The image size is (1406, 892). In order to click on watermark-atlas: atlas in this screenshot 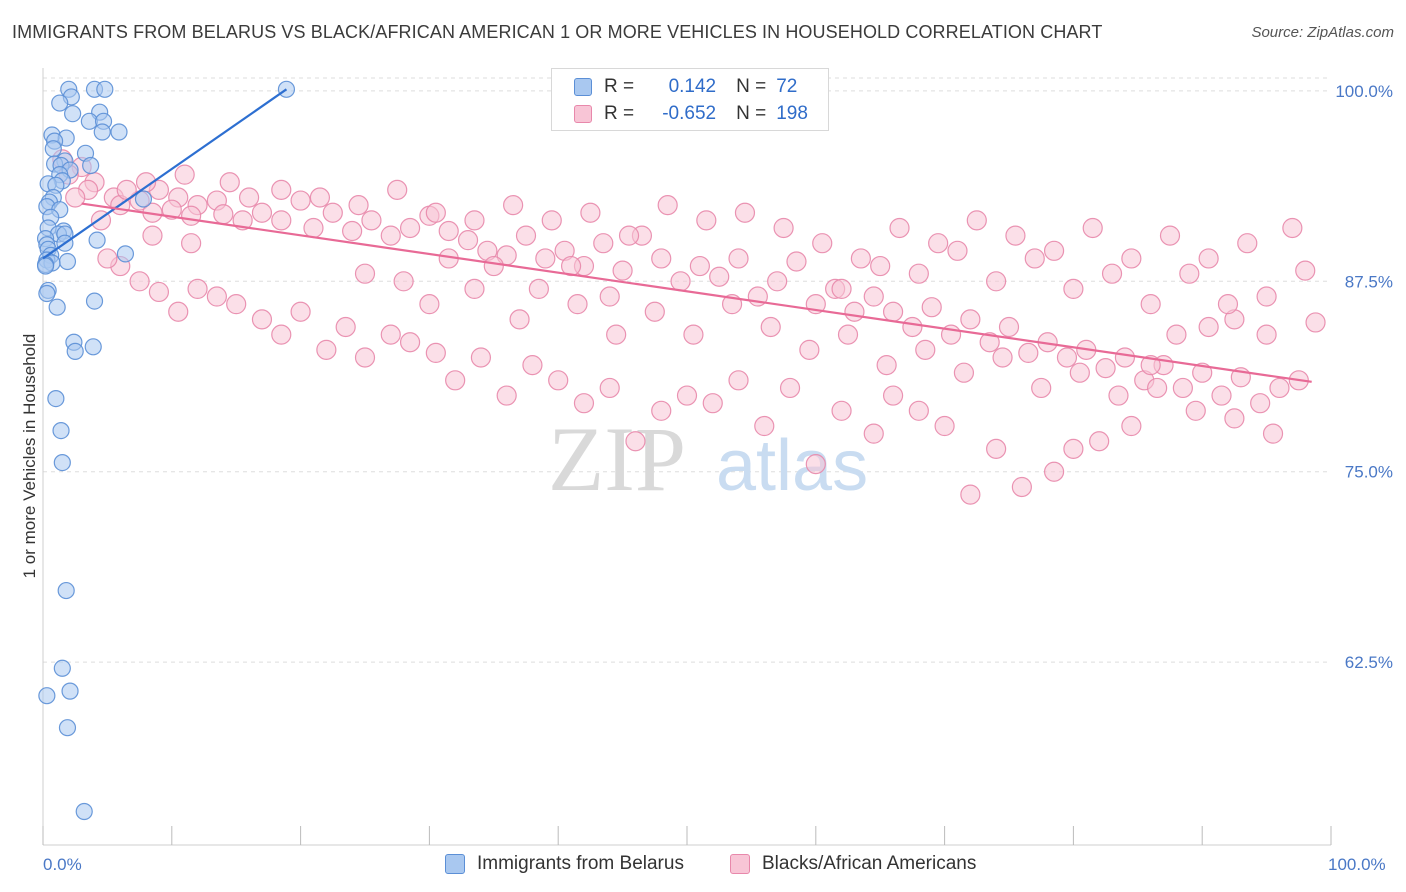, I will do `click(792, 466)`.